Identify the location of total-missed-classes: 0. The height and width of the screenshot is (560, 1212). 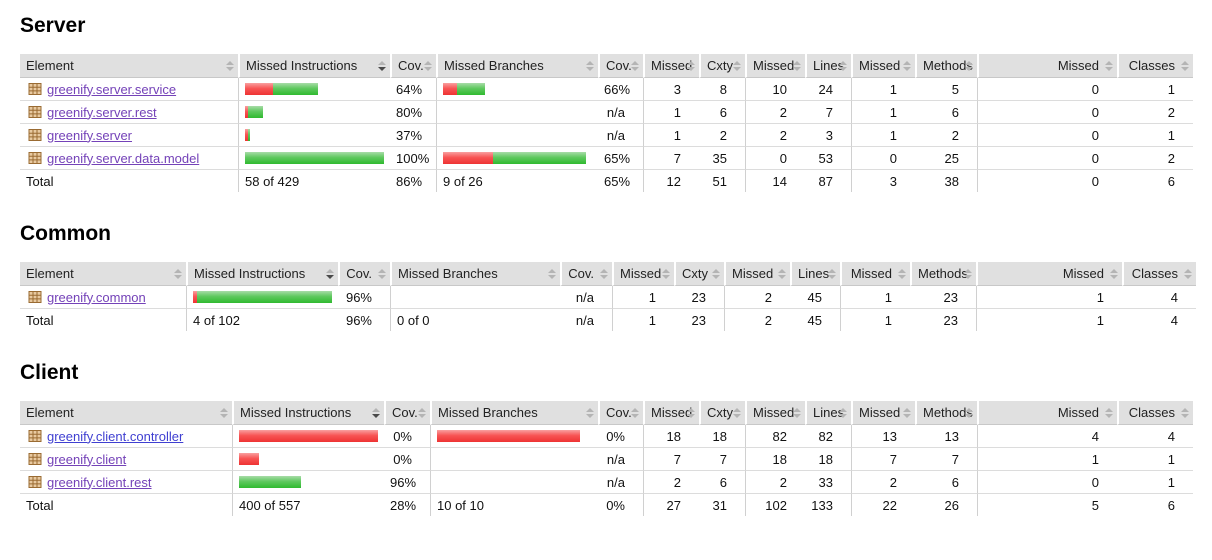
(1047, 181).